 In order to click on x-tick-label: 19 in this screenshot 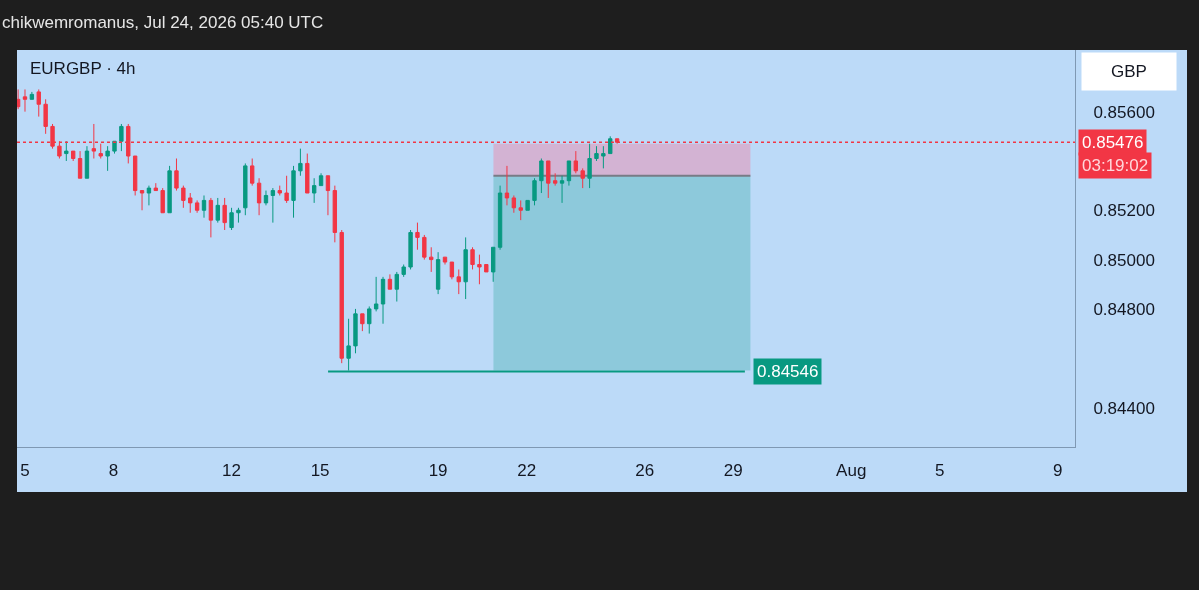, I will do `click(438, 471)`.